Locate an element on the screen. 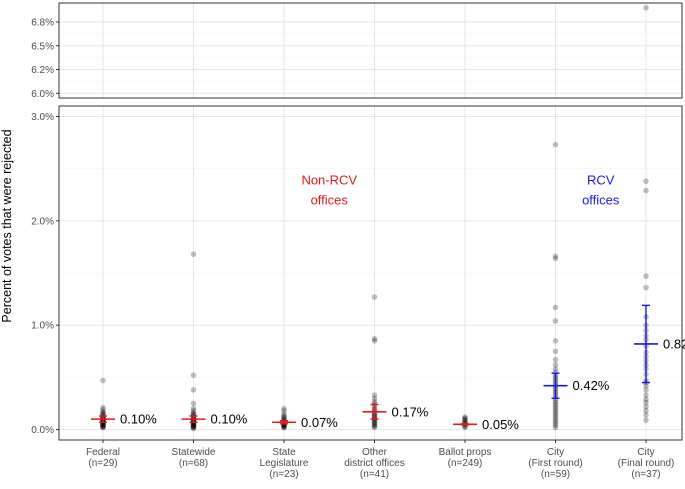 The image size is (685, 489). non-rcv-annotation: Non-RCV offices is located at coordinates (329, 189).